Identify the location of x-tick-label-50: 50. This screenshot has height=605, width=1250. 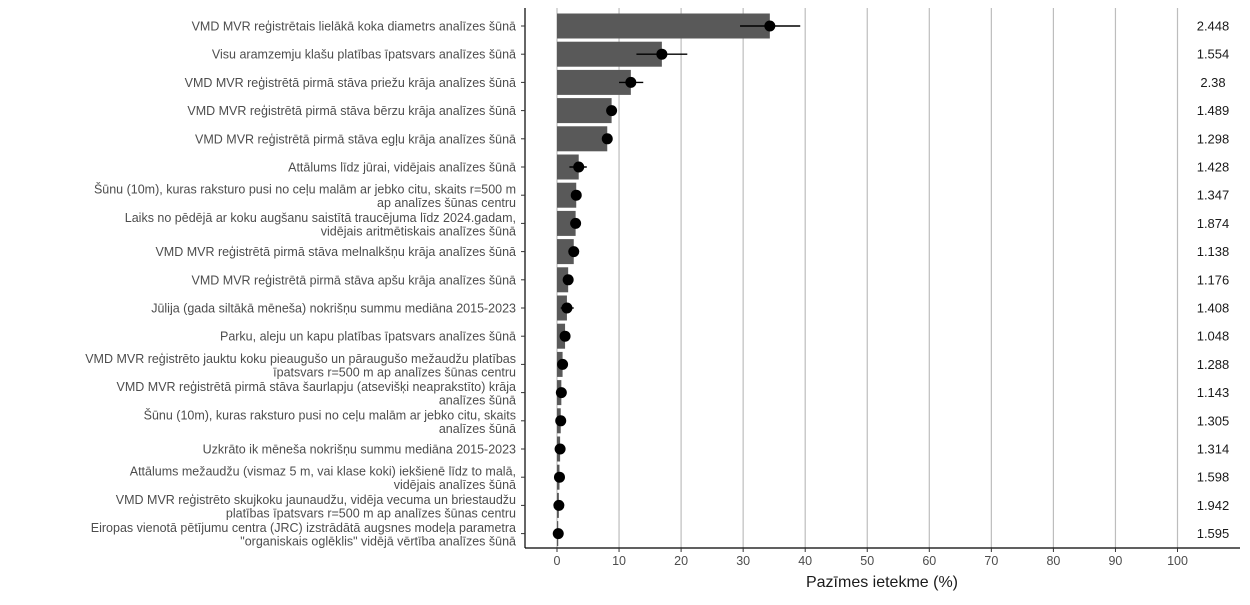
(867, 561).